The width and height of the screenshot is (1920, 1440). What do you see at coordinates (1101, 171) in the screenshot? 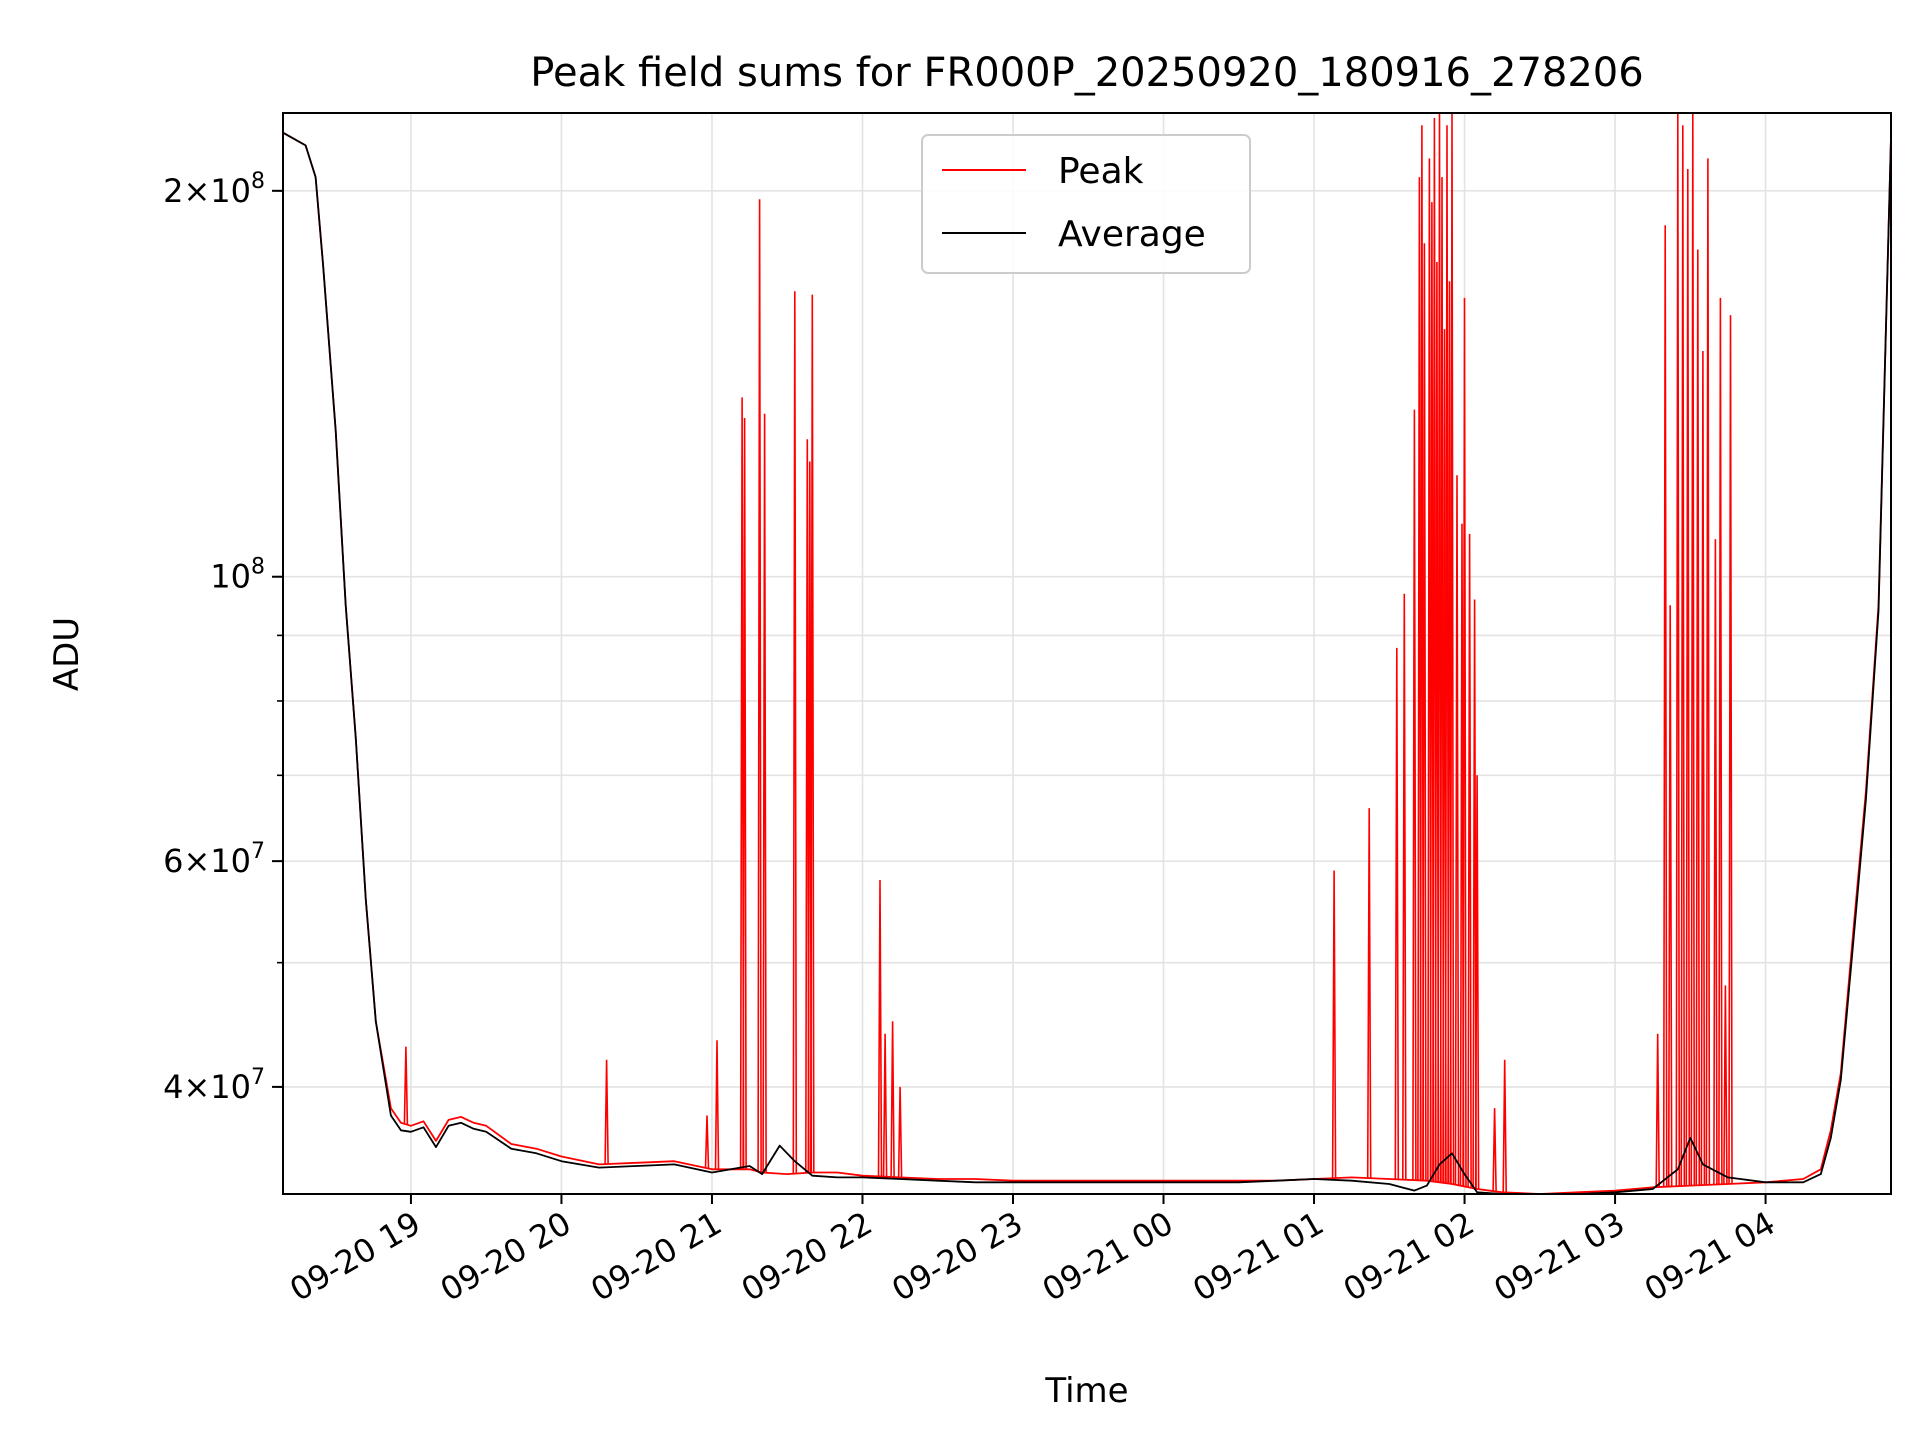
I see `legend-label-peak: Peak` at bounding box center [1101, 171].